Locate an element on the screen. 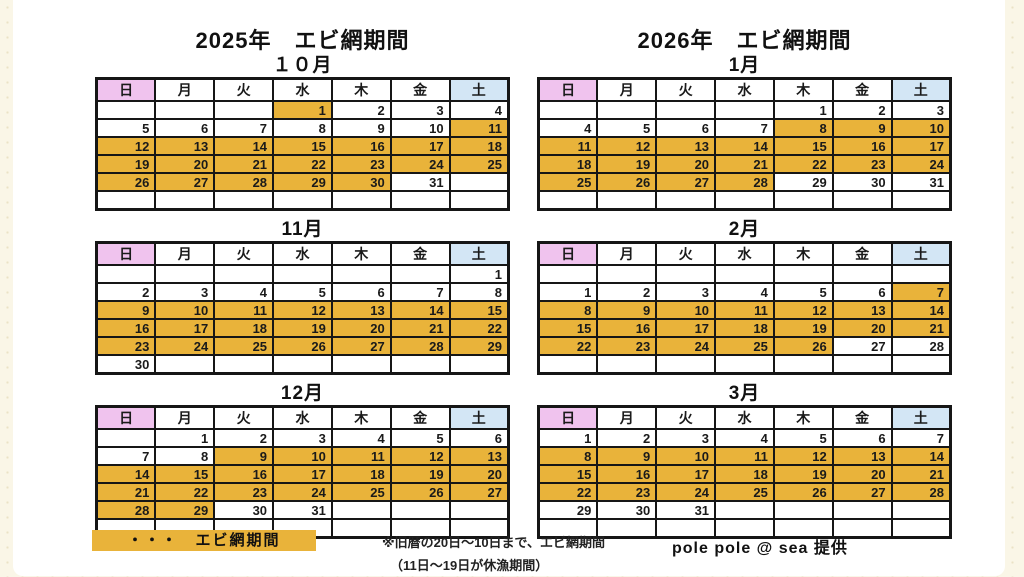 The width and height of the screenshot is (1024, 577). day-cell: 21 is located at coordinates (244, 164).